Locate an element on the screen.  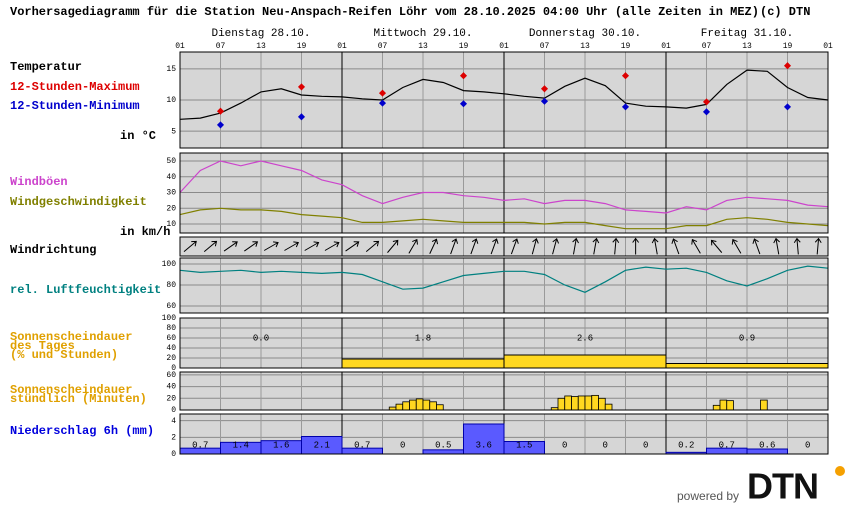
day-label: Donnerstag 30.10. is located at coordinates (585, 34).